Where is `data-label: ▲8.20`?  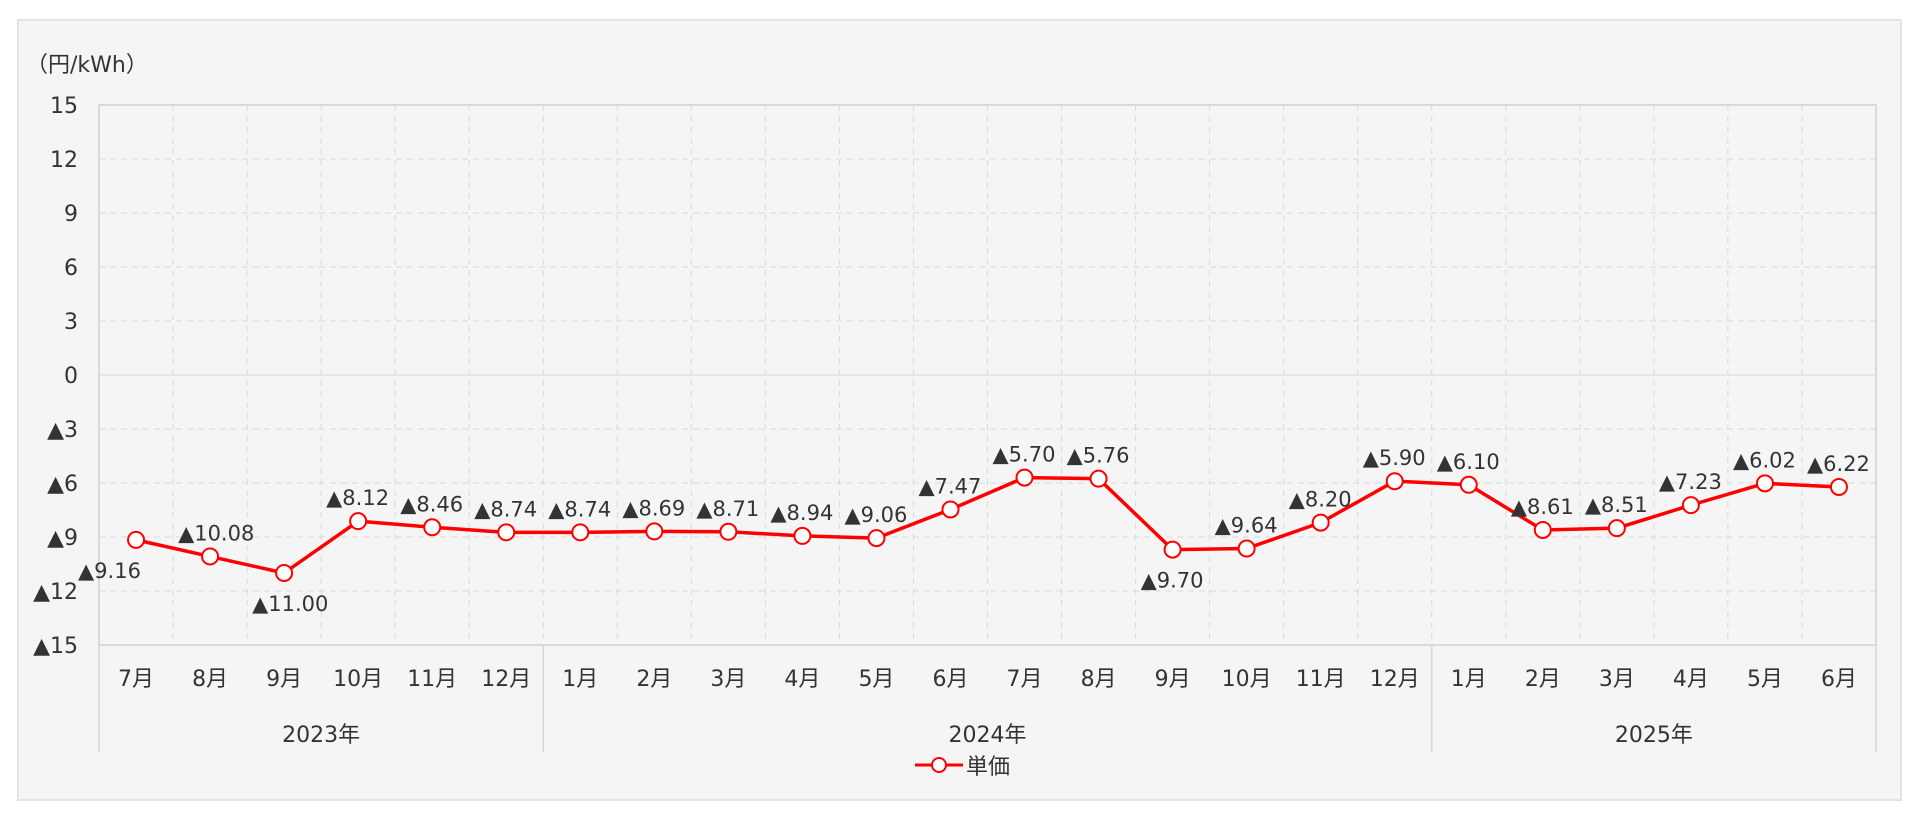
data-label: ▲8.20 is located at coordinates (1320, 500).